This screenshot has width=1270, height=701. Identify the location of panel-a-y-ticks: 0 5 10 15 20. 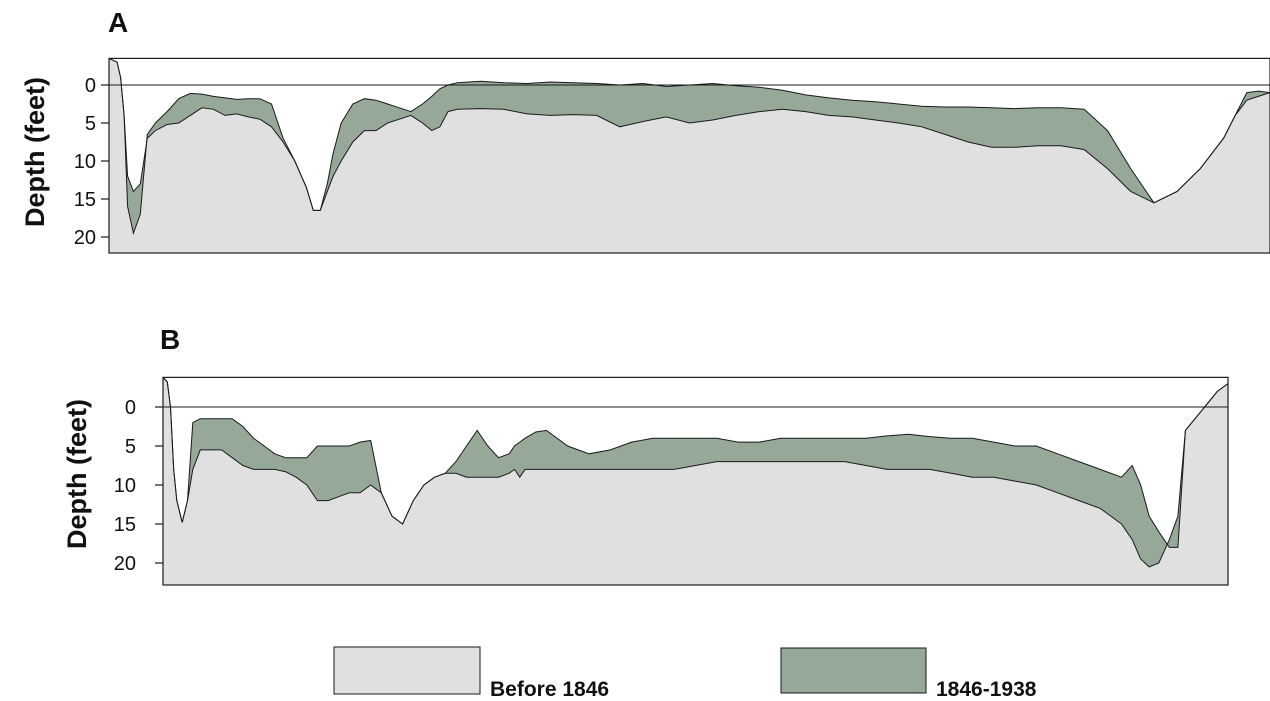
(91, 162).